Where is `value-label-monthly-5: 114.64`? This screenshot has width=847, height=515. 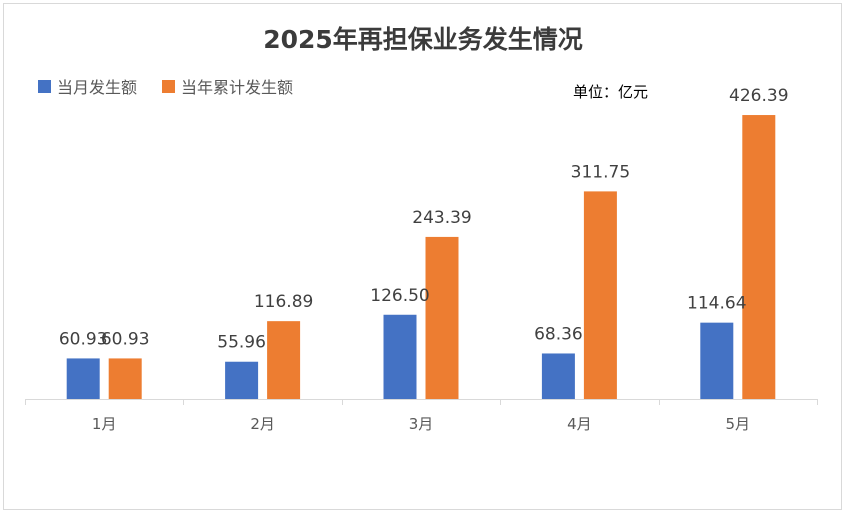
value-label-monthly-5: 114.64 is located at coordinates (716, 304).